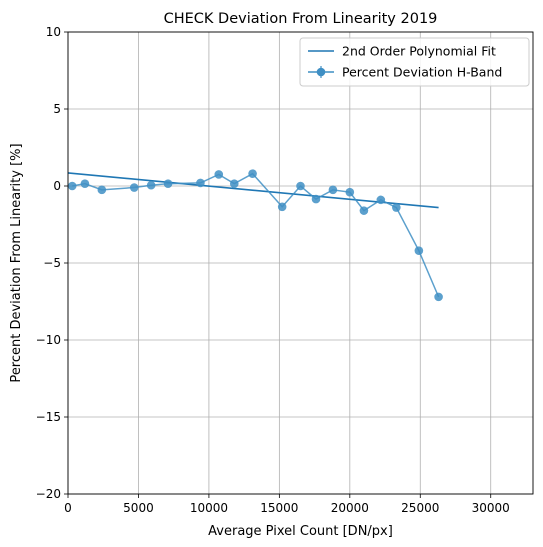  I want to click on legend-label: Percent Deviation H-Band, so click(422, 72).